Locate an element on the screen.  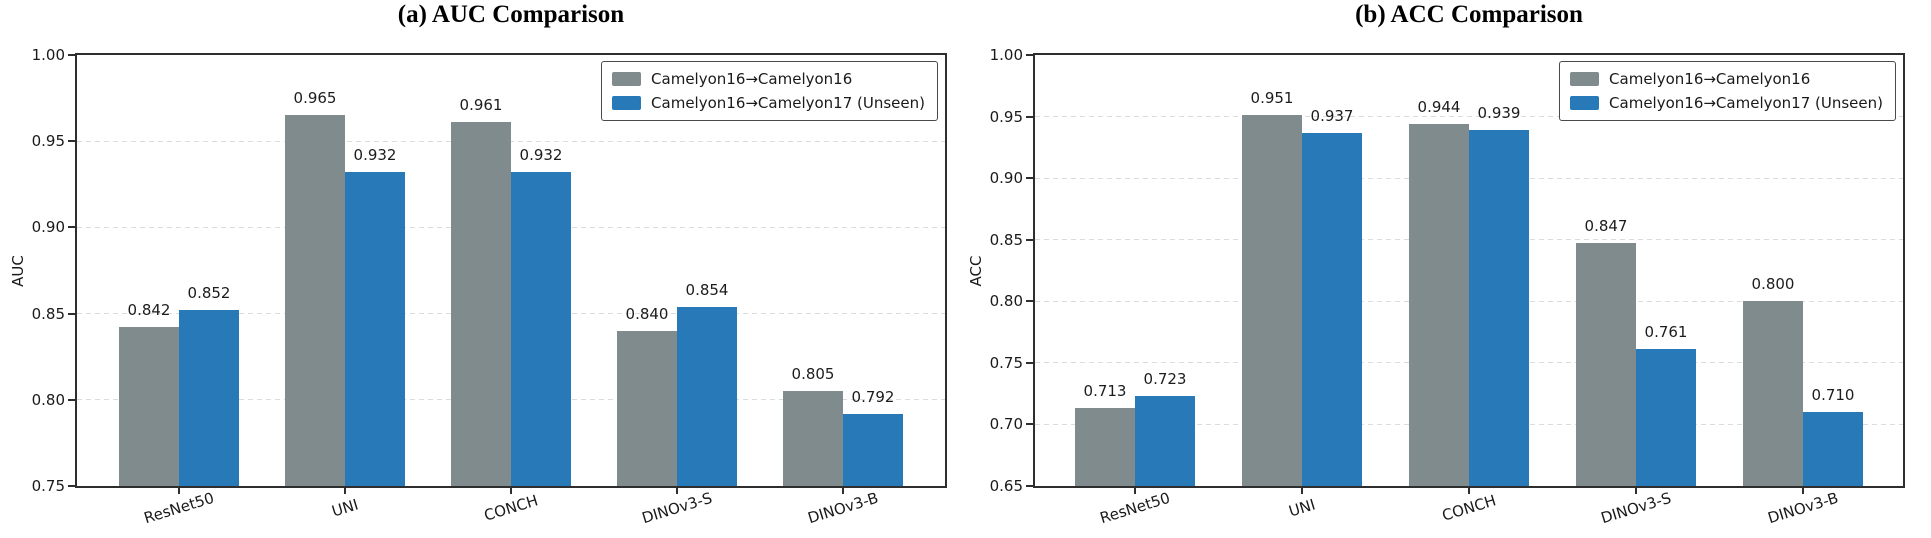
bar-value-label: 0.939 is located at coordinates (1499, 113).